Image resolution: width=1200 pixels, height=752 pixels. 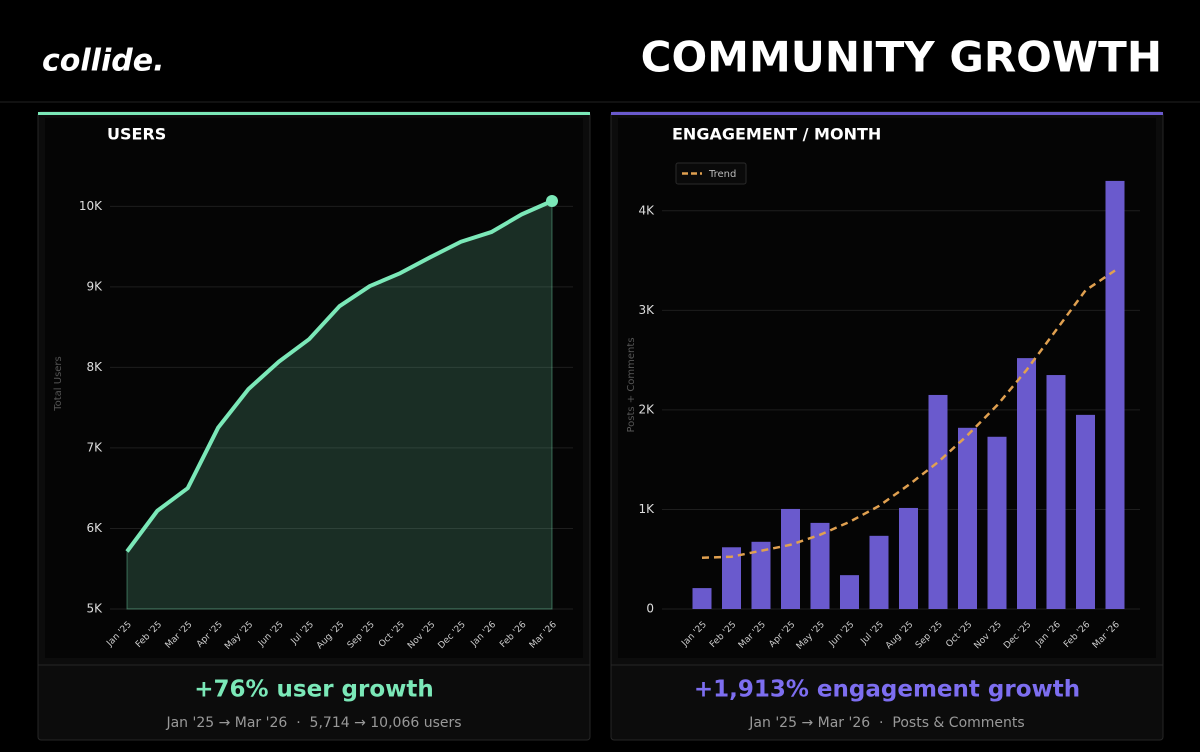 I want to click on y-tick-label: 9K, so click(x=94, y=286).